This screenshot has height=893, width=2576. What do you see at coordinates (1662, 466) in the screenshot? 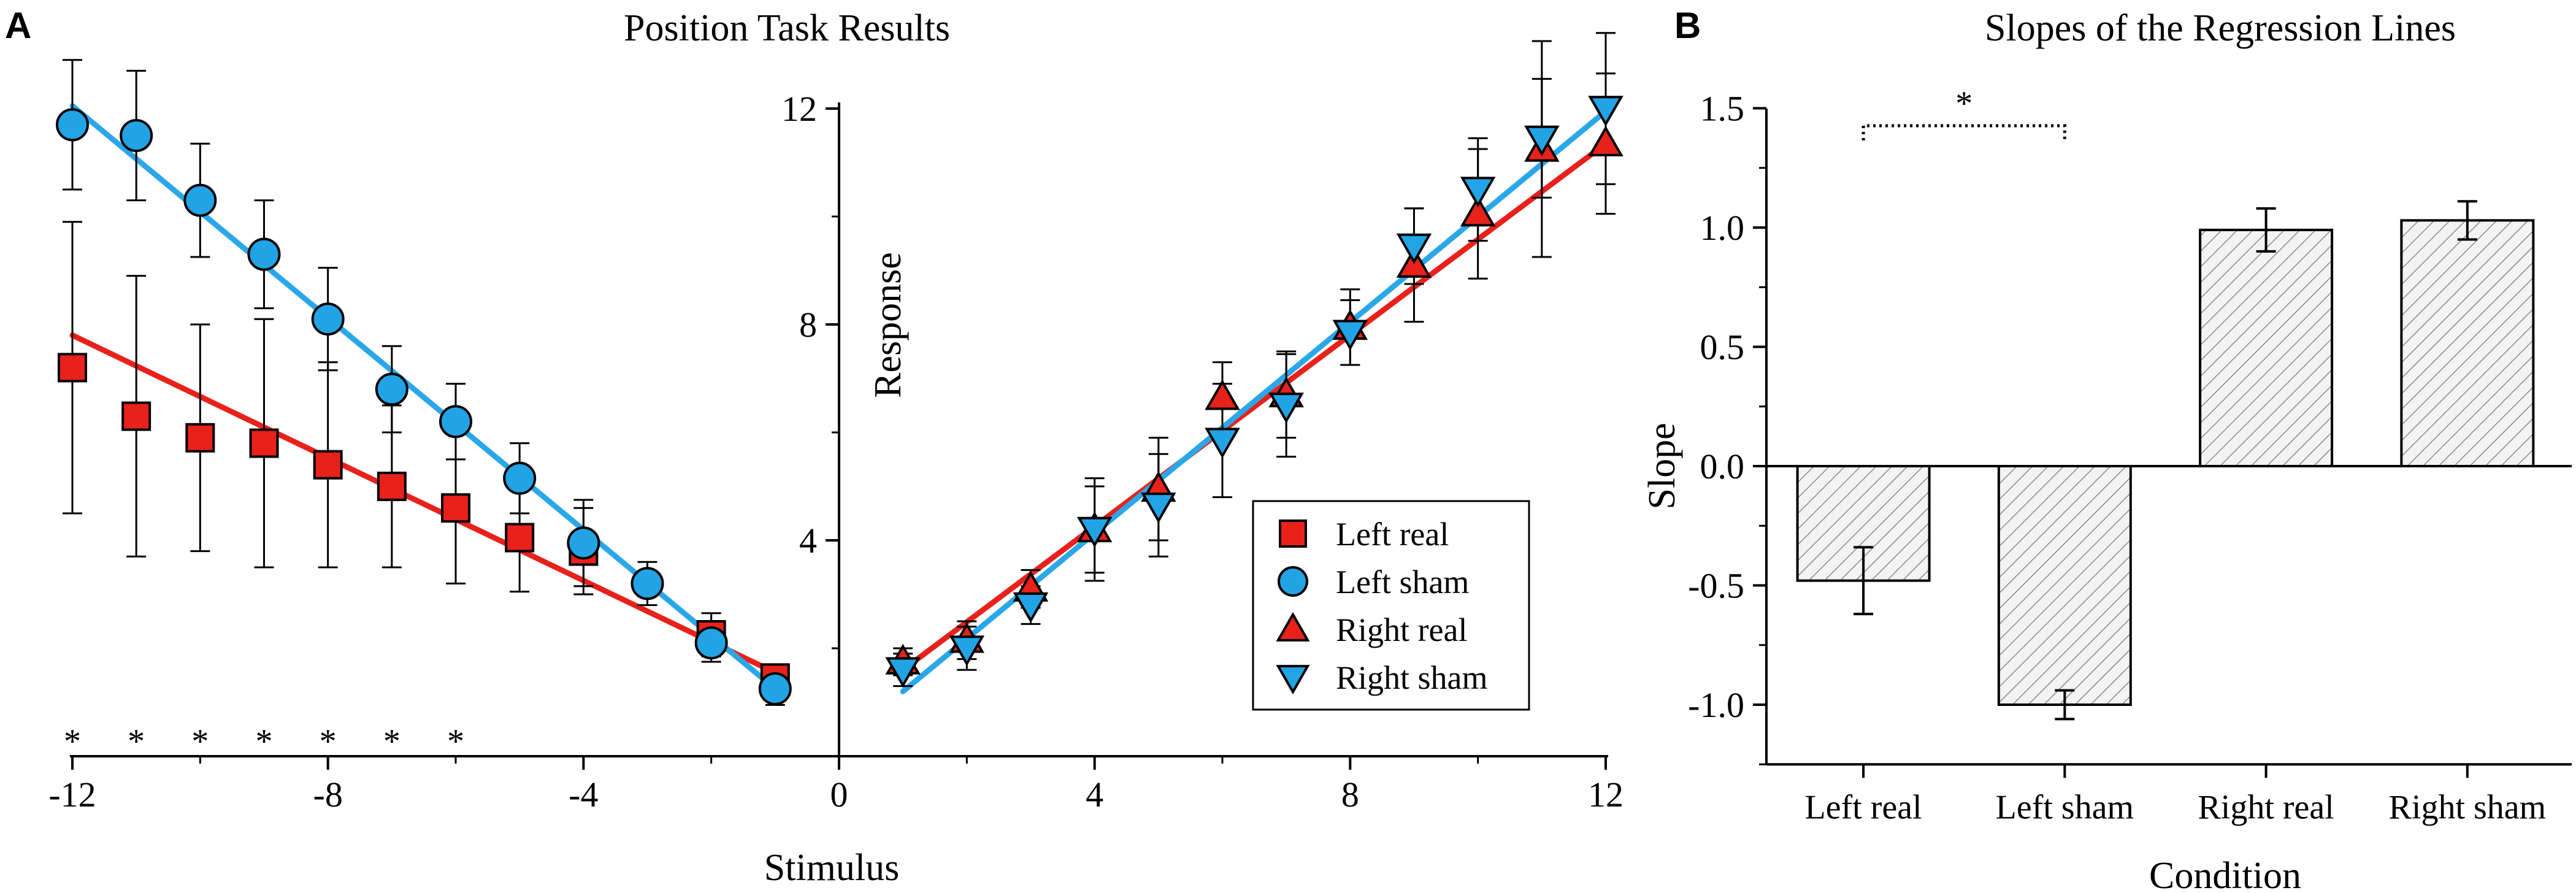
I see `y-axis-label-b: Slope` at bounding box center [1662, 466].